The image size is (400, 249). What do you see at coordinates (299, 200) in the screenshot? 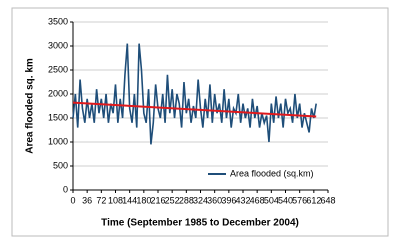
I see `x-tick-label: 576` at bounding box center [299, 200].